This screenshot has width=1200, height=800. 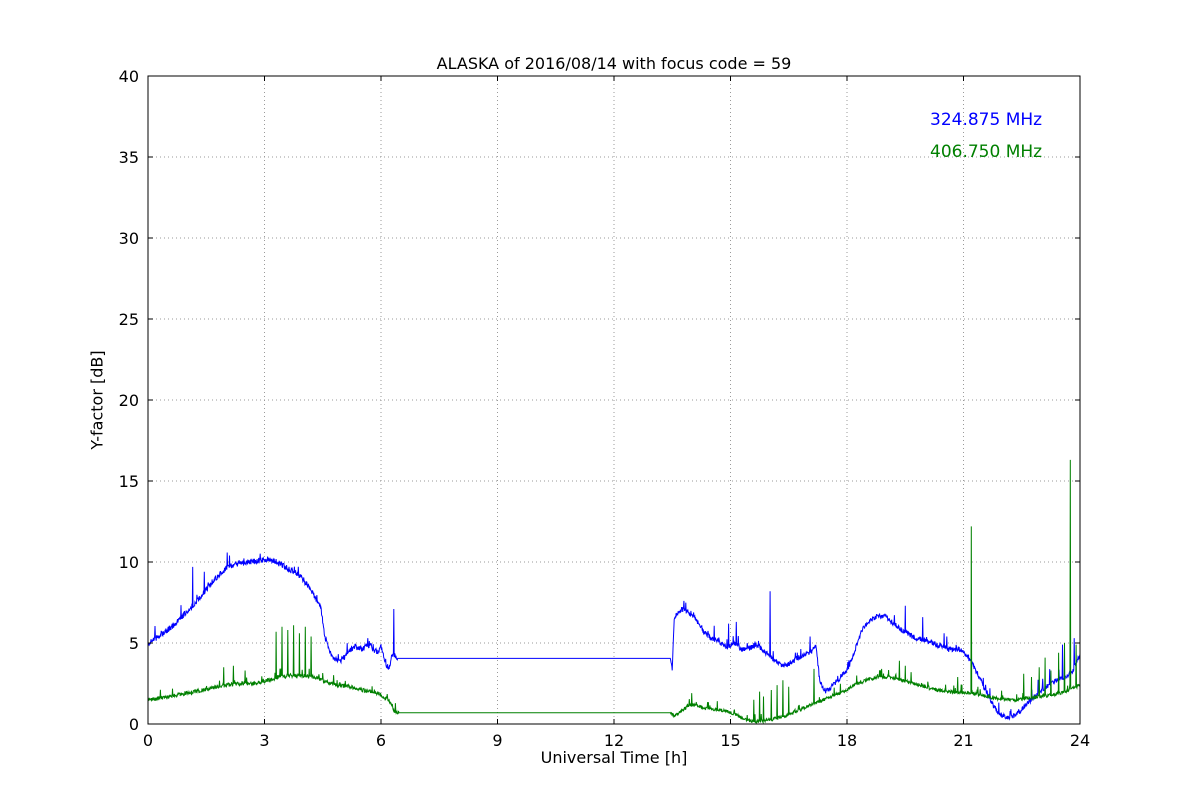 What do you see at coordinates (614, 757) in the screenshot?
I see `x-axis-label: Universal Time [h]` at bounding box center [614, 757].